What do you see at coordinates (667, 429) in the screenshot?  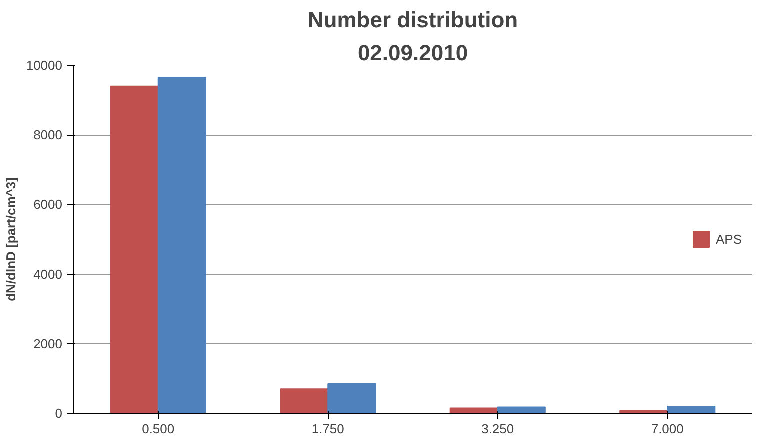 I see `x-tick-label: 7.000` at bounding box center [667, 429].